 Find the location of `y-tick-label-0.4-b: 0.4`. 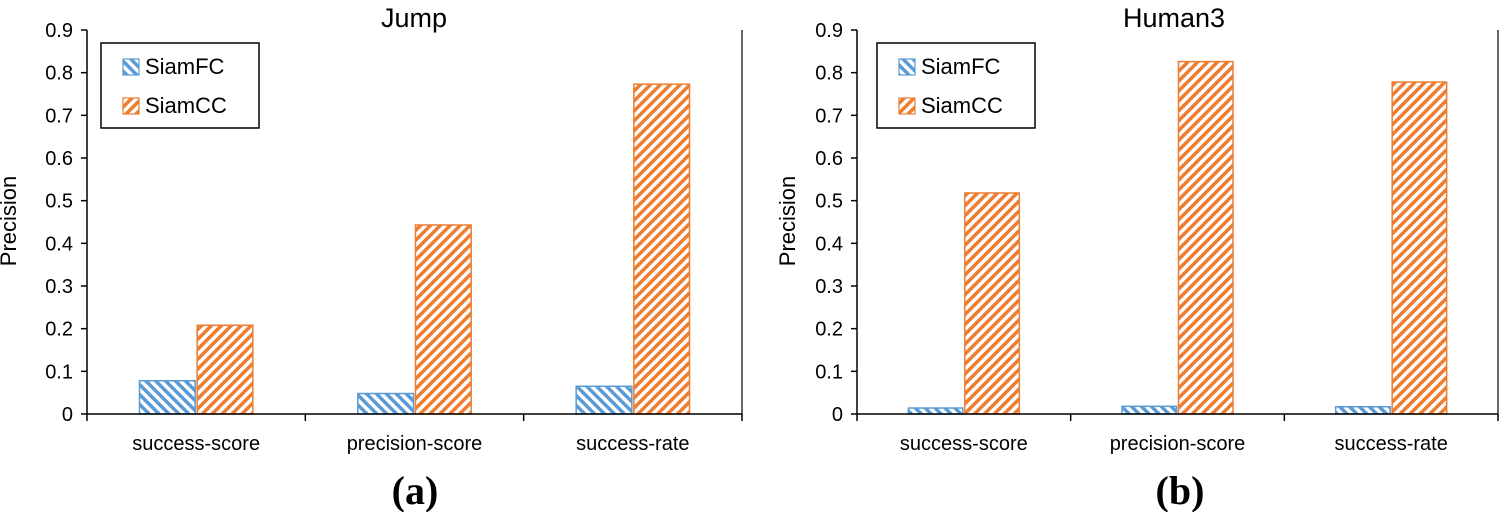

y-tick-label-0.4-b: 0.4 is located at coordinates (829, 244).